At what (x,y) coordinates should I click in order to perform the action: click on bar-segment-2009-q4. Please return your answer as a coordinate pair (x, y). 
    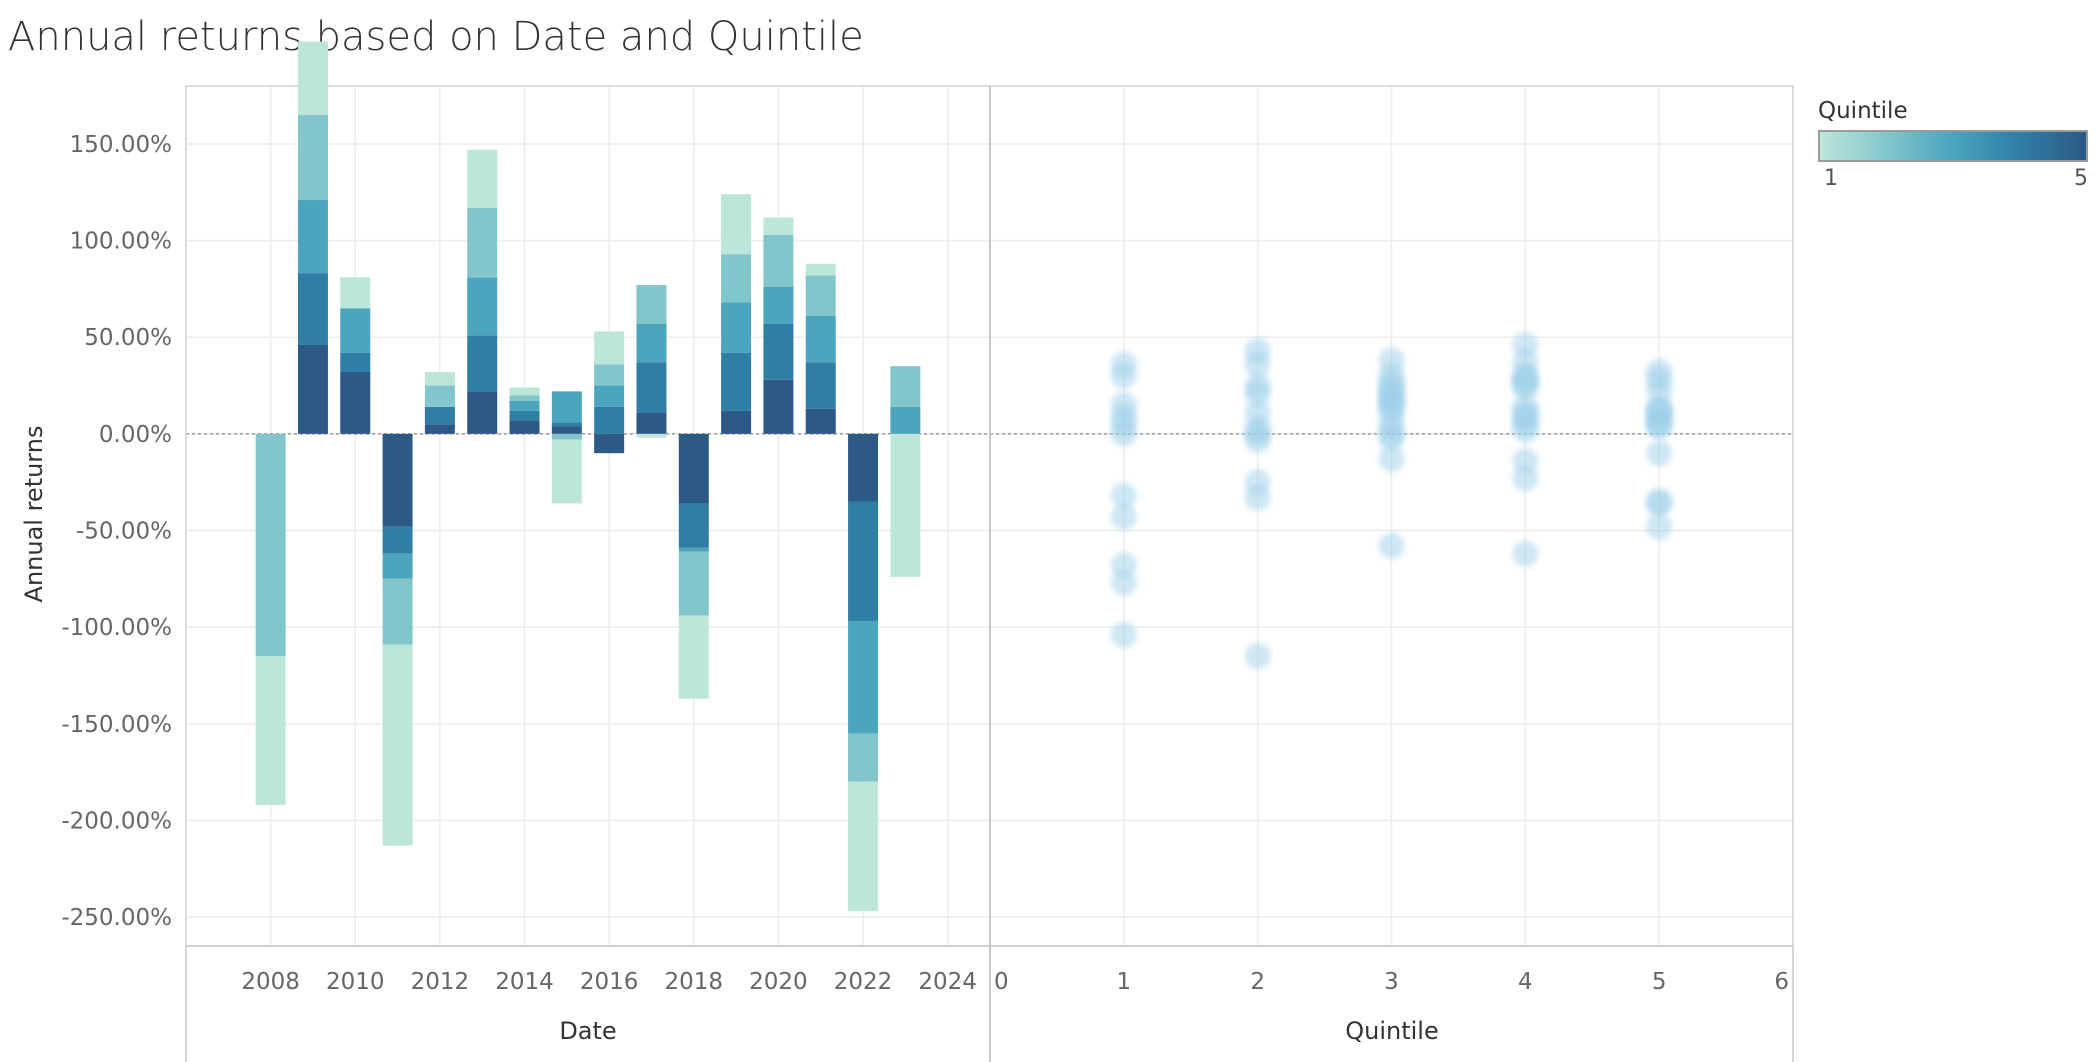
    Looking at the image, I should click on (312, 309).